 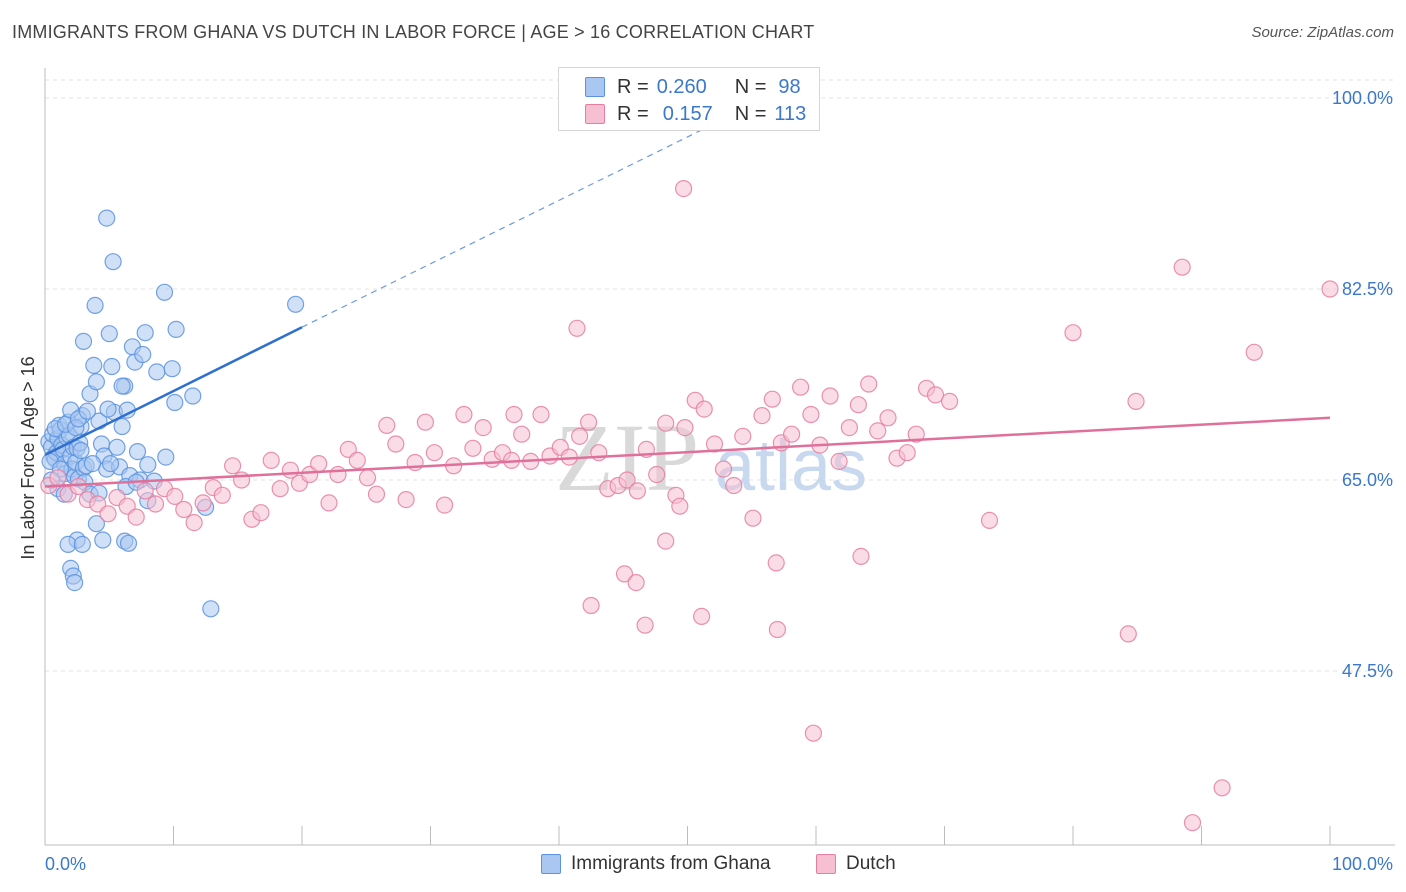 What do you see at coordinates (826, 864) in the screenshot?
I see `dutch-legend-swatch` at bounding box center [826, 864].